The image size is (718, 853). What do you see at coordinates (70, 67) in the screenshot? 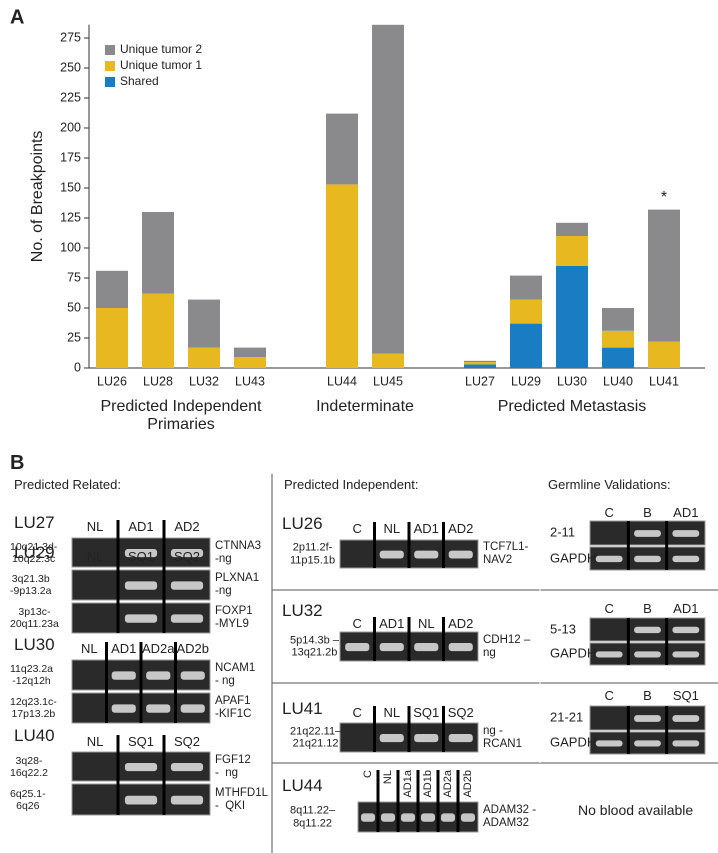
I see `y-tick-label: 250` at bounding box center [70, 67].